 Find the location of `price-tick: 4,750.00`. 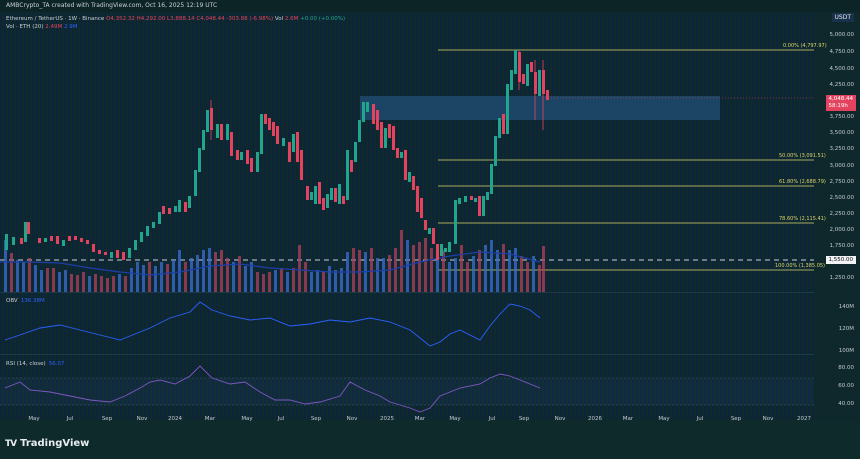

price-tick: 4,750.00 is located at coordinates (842, 52).